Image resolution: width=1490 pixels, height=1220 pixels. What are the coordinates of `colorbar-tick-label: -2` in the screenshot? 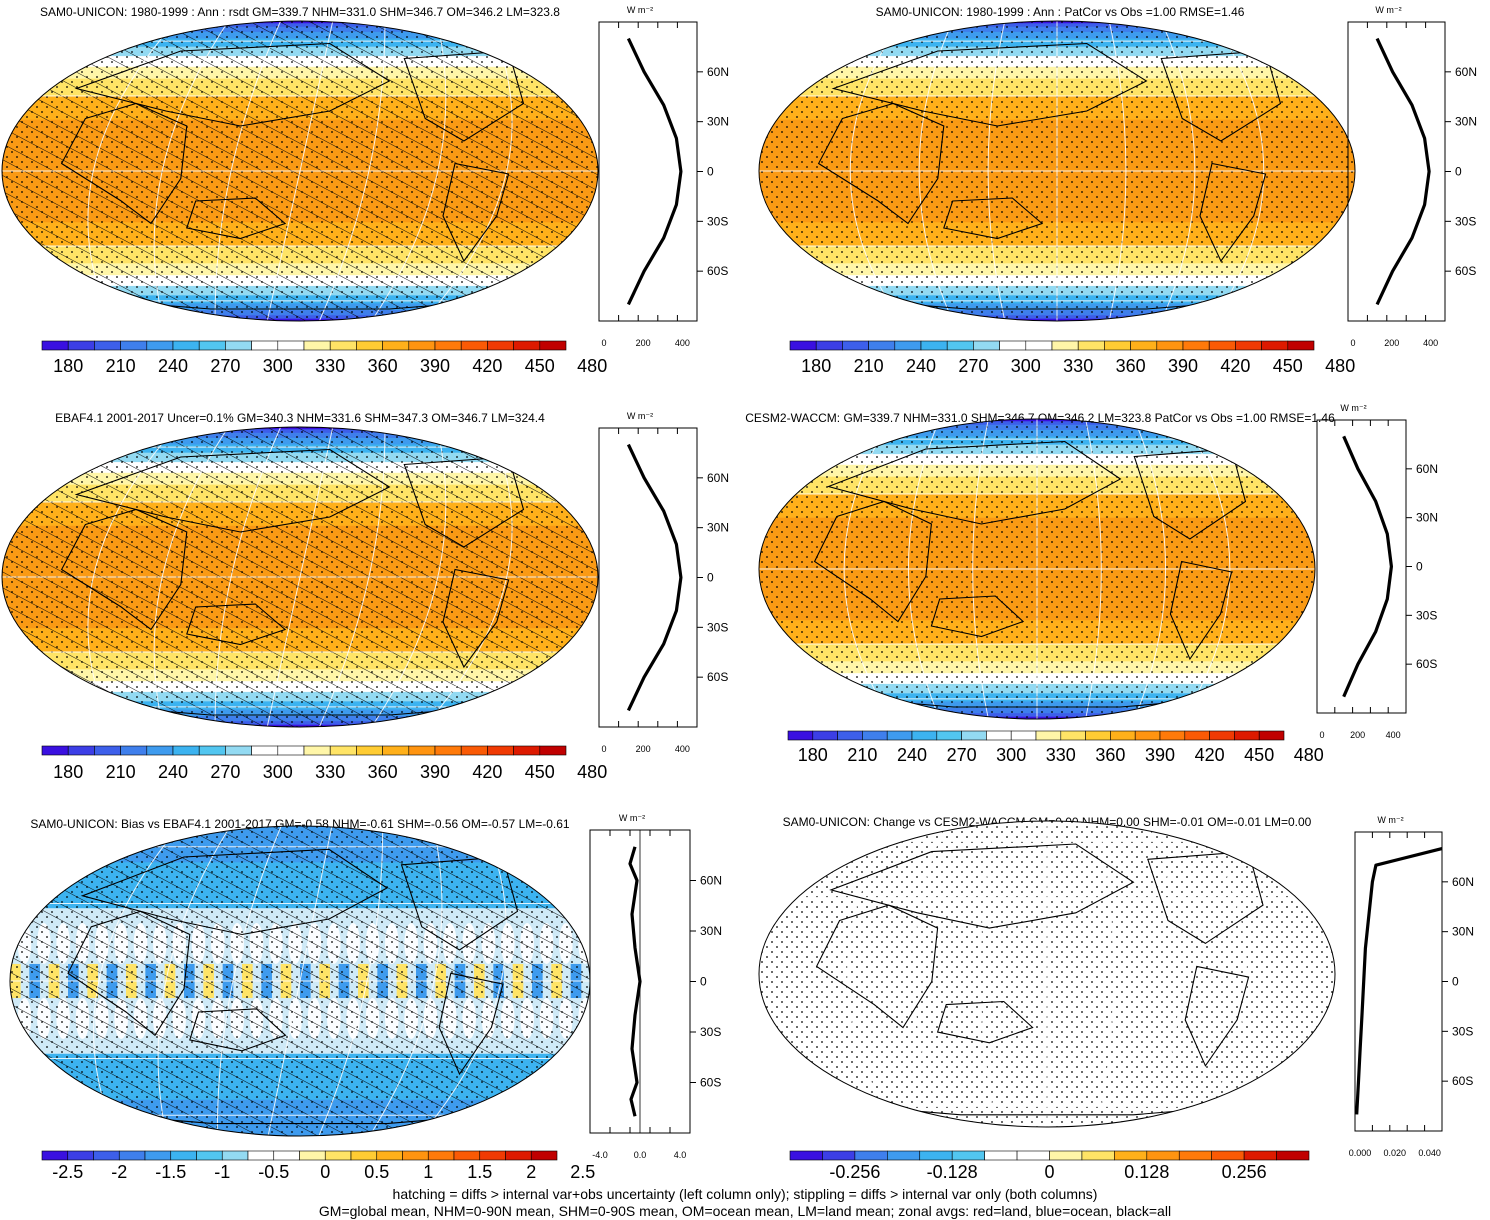 It's located at (119, 1172).